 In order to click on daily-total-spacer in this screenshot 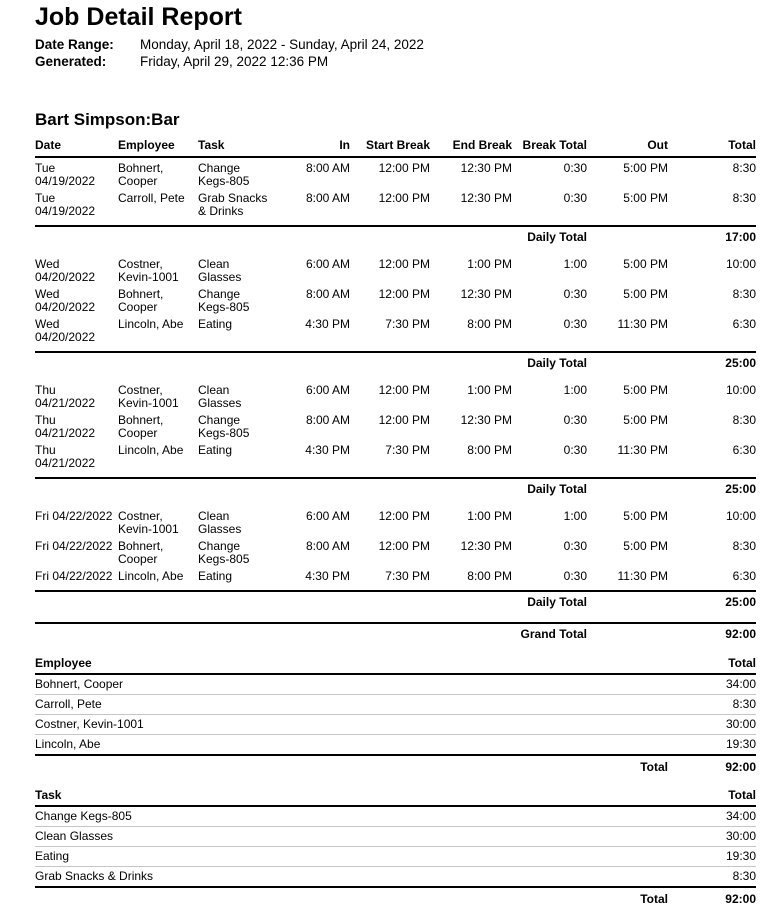, I will do `click(273, 363)`.